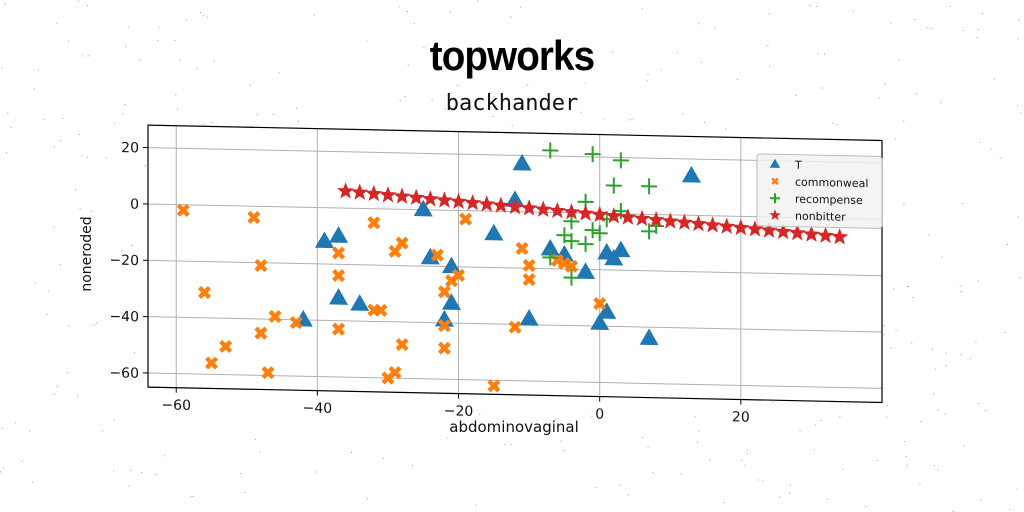 Image resolution: width=1024 pixels, height=512 pixels. Describe the element at coordinates (819, 191) in the screenshot. I see `legend-box` at that location.